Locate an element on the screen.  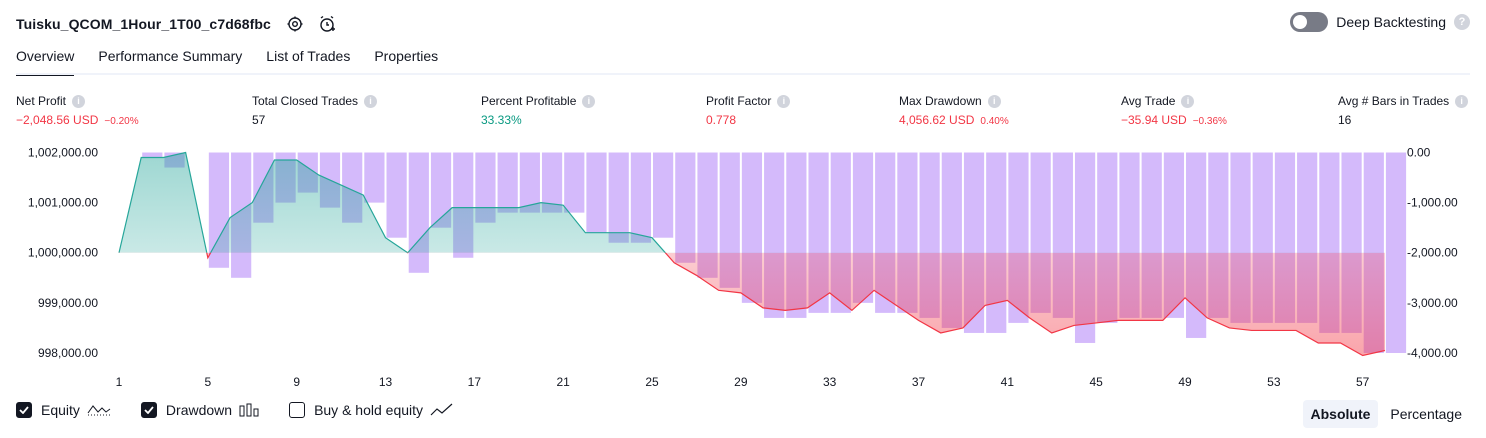
metric-profit-factor: Profit Factor i 0.778 is located at coordinates (748, 110).